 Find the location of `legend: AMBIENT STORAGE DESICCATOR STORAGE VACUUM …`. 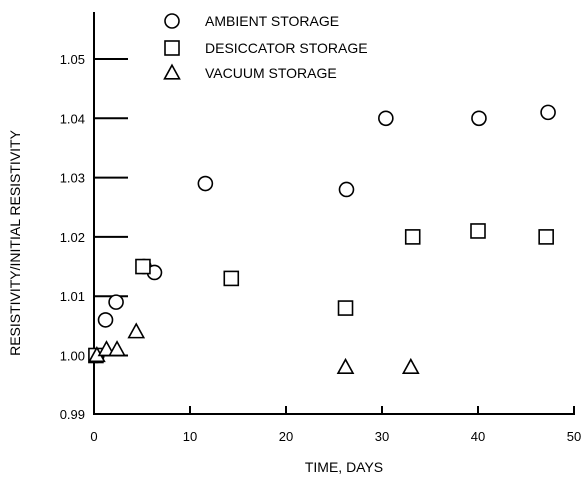

legend: AMBIENT STORAGE DESICCATOR STORAGE VACUUM … is located at coordinates (265, 47).